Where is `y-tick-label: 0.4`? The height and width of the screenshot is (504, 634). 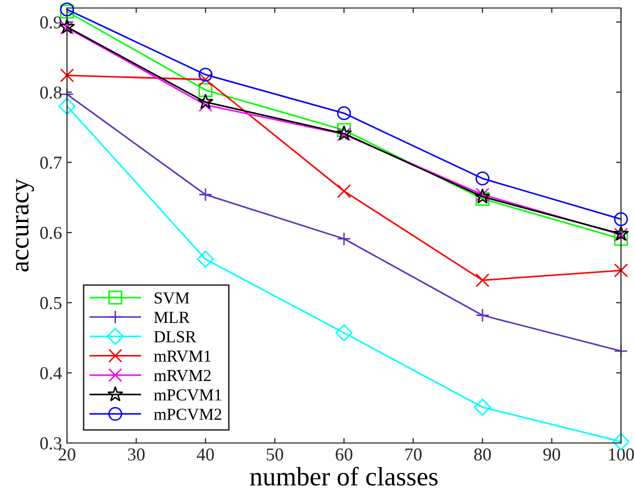 y-tick-label: 0.4 is located at coordinates (51, 373).